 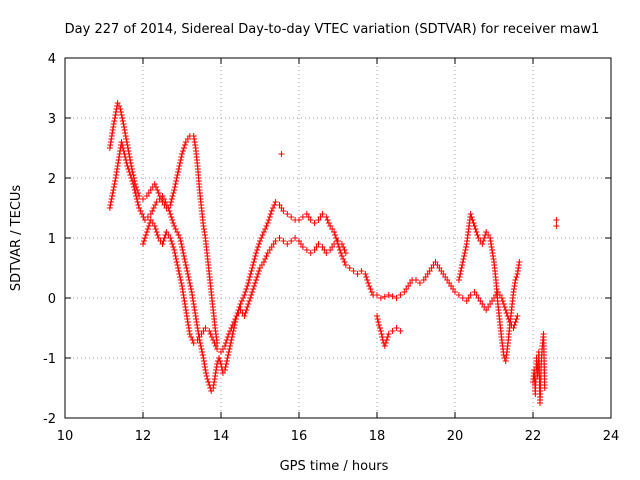 I want to click on x-tick-label: 12, so click(x=143, y=436).